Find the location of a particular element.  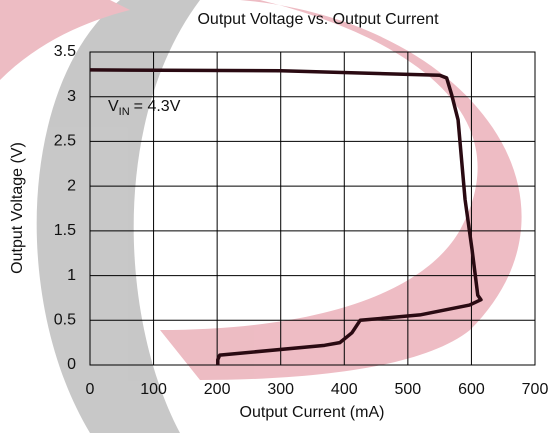

x-tick-label: 0 is located at coordinates (90, 389).